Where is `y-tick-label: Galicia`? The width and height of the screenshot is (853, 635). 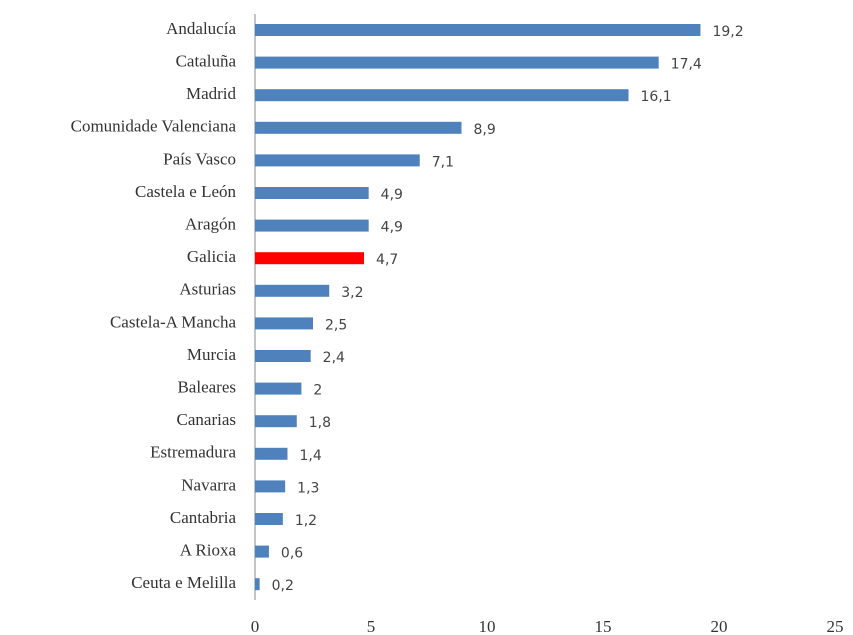 y-tick-label: Galicia is located at coordinates (212, 256).